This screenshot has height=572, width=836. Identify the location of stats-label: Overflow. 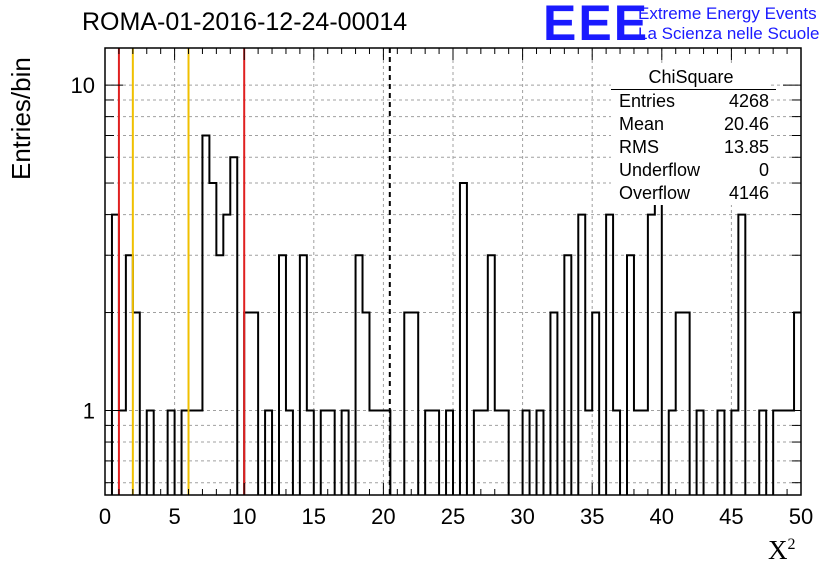
(655, 193).